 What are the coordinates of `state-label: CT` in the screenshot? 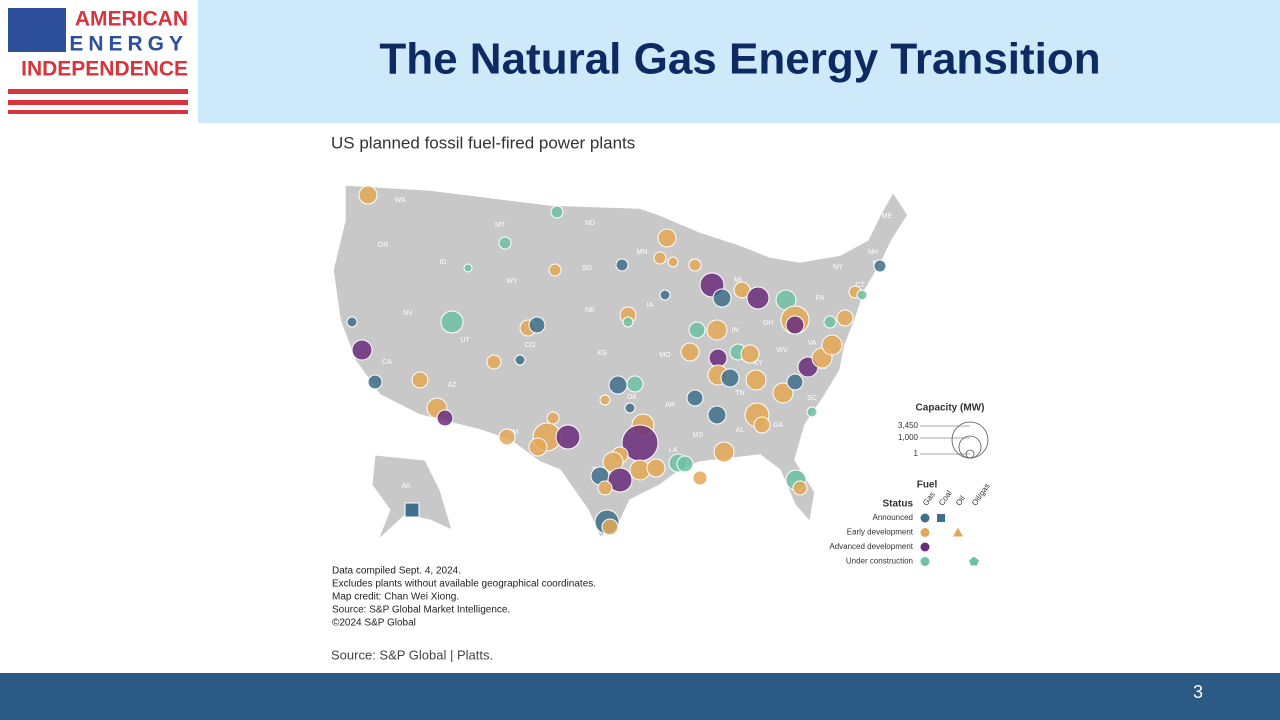 It's located at (860, 285).